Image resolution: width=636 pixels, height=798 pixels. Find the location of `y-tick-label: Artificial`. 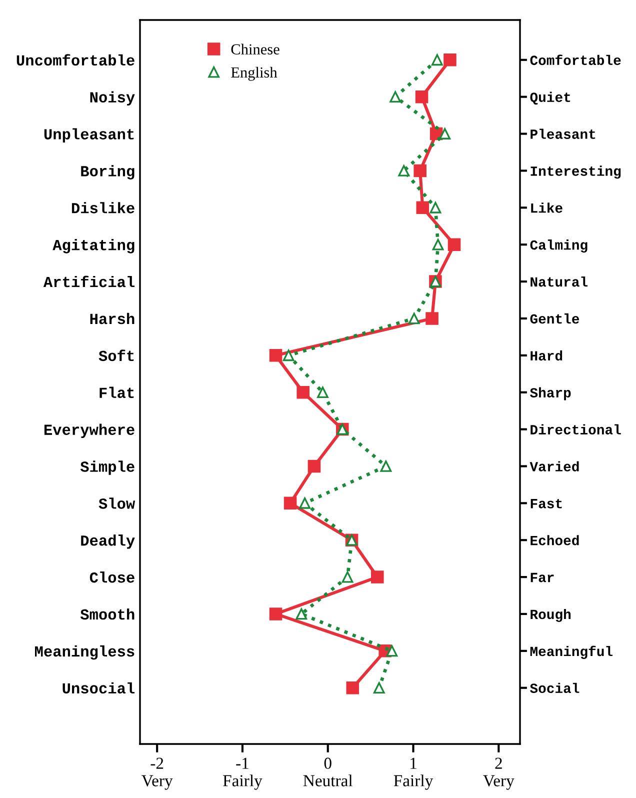

y-tick-label: Artificial is located at coordinates (89, 282).